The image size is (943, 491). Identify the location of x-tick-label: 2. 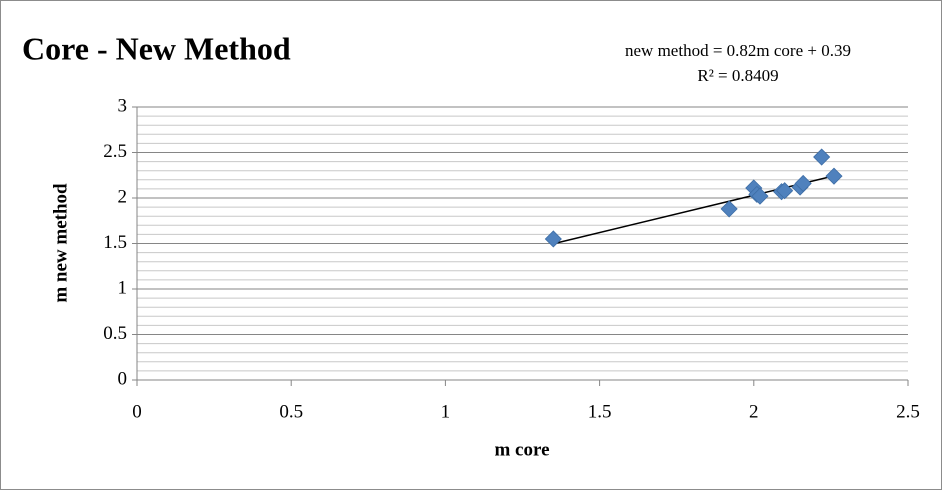
(754, 411).